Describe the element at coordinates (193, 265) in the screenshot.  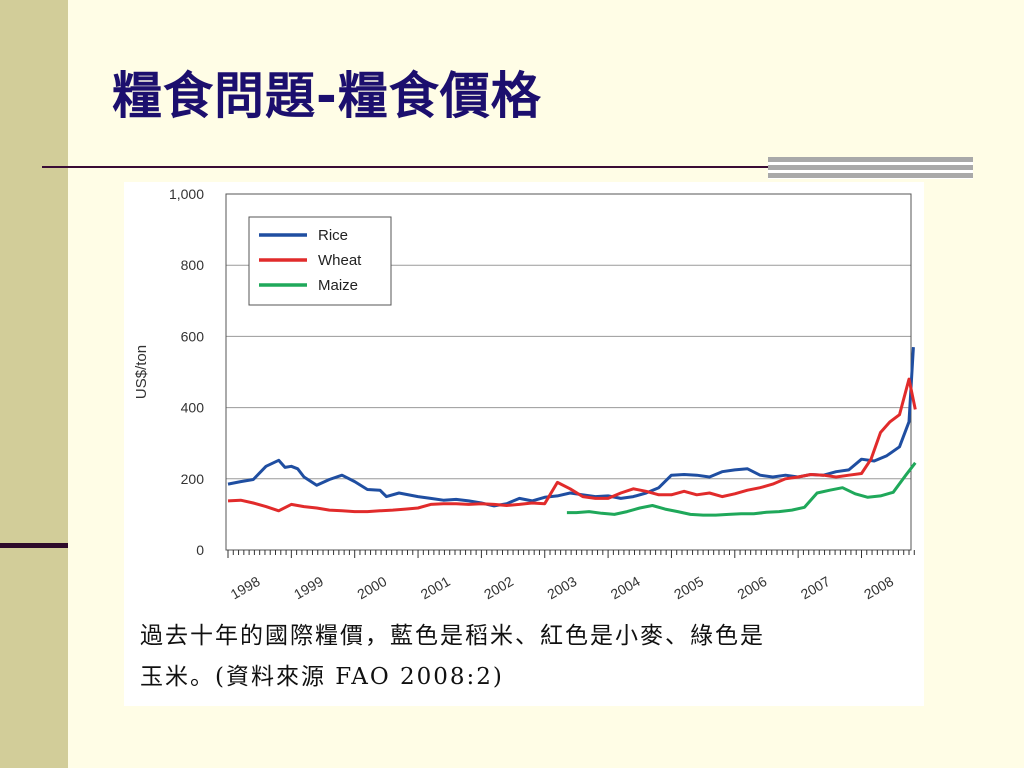
I see `y-tick-label: 800` at that location.